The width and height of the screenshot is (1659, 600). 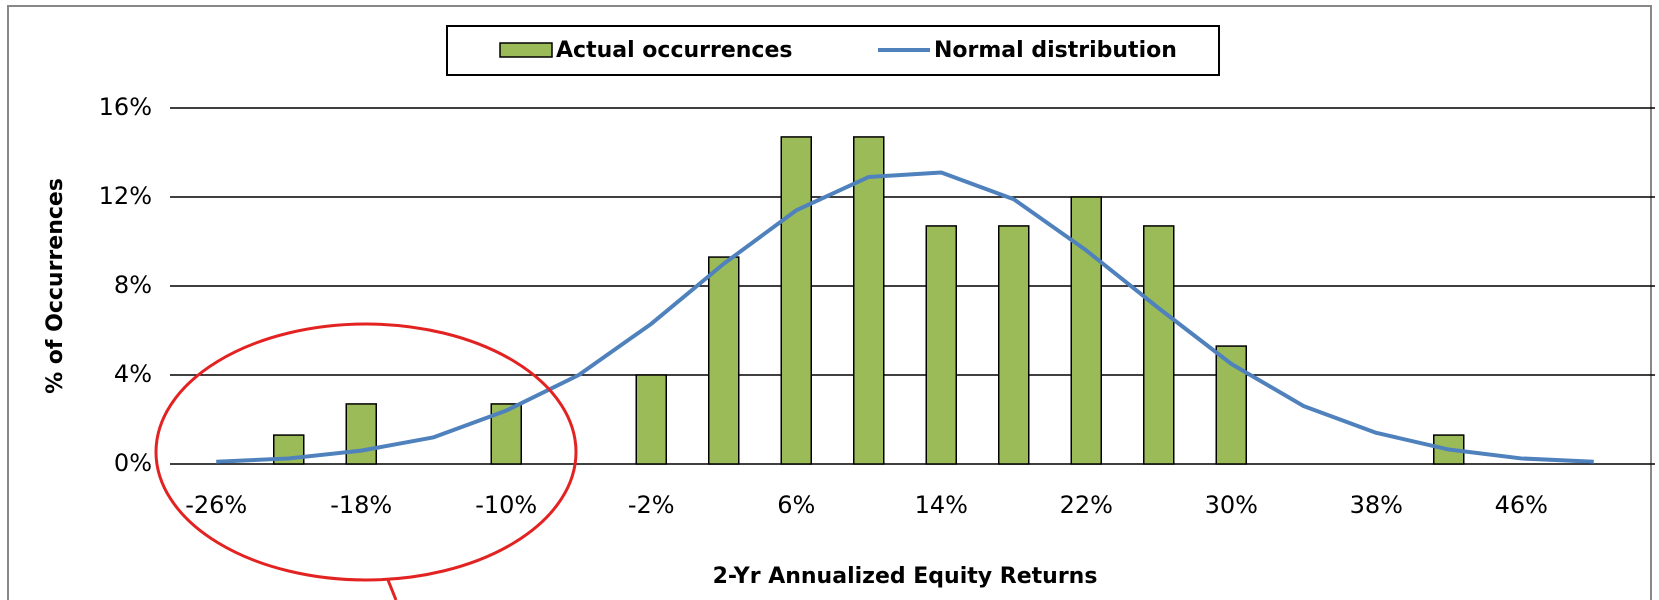 I want to click on x-tick-label: 6%, so click(x=796, y=505).